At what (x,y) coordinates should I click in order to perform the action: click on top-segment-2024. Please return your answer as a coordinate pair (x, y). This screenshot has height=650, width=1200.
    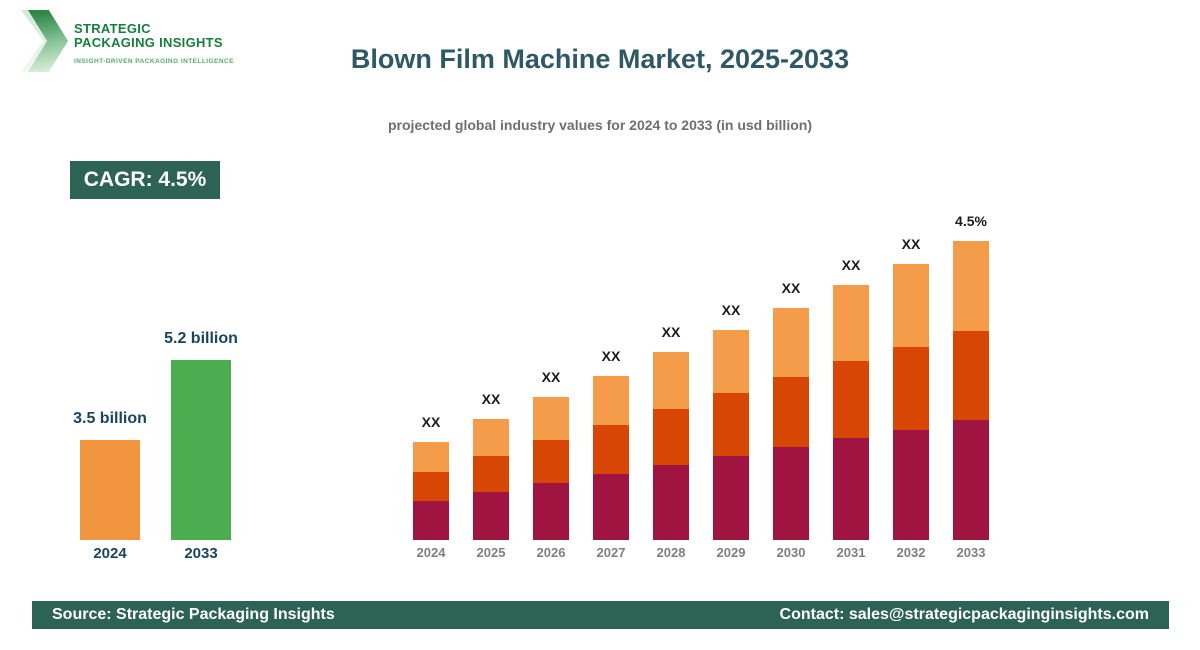
    Looking at the image, I should click on (431, 457).